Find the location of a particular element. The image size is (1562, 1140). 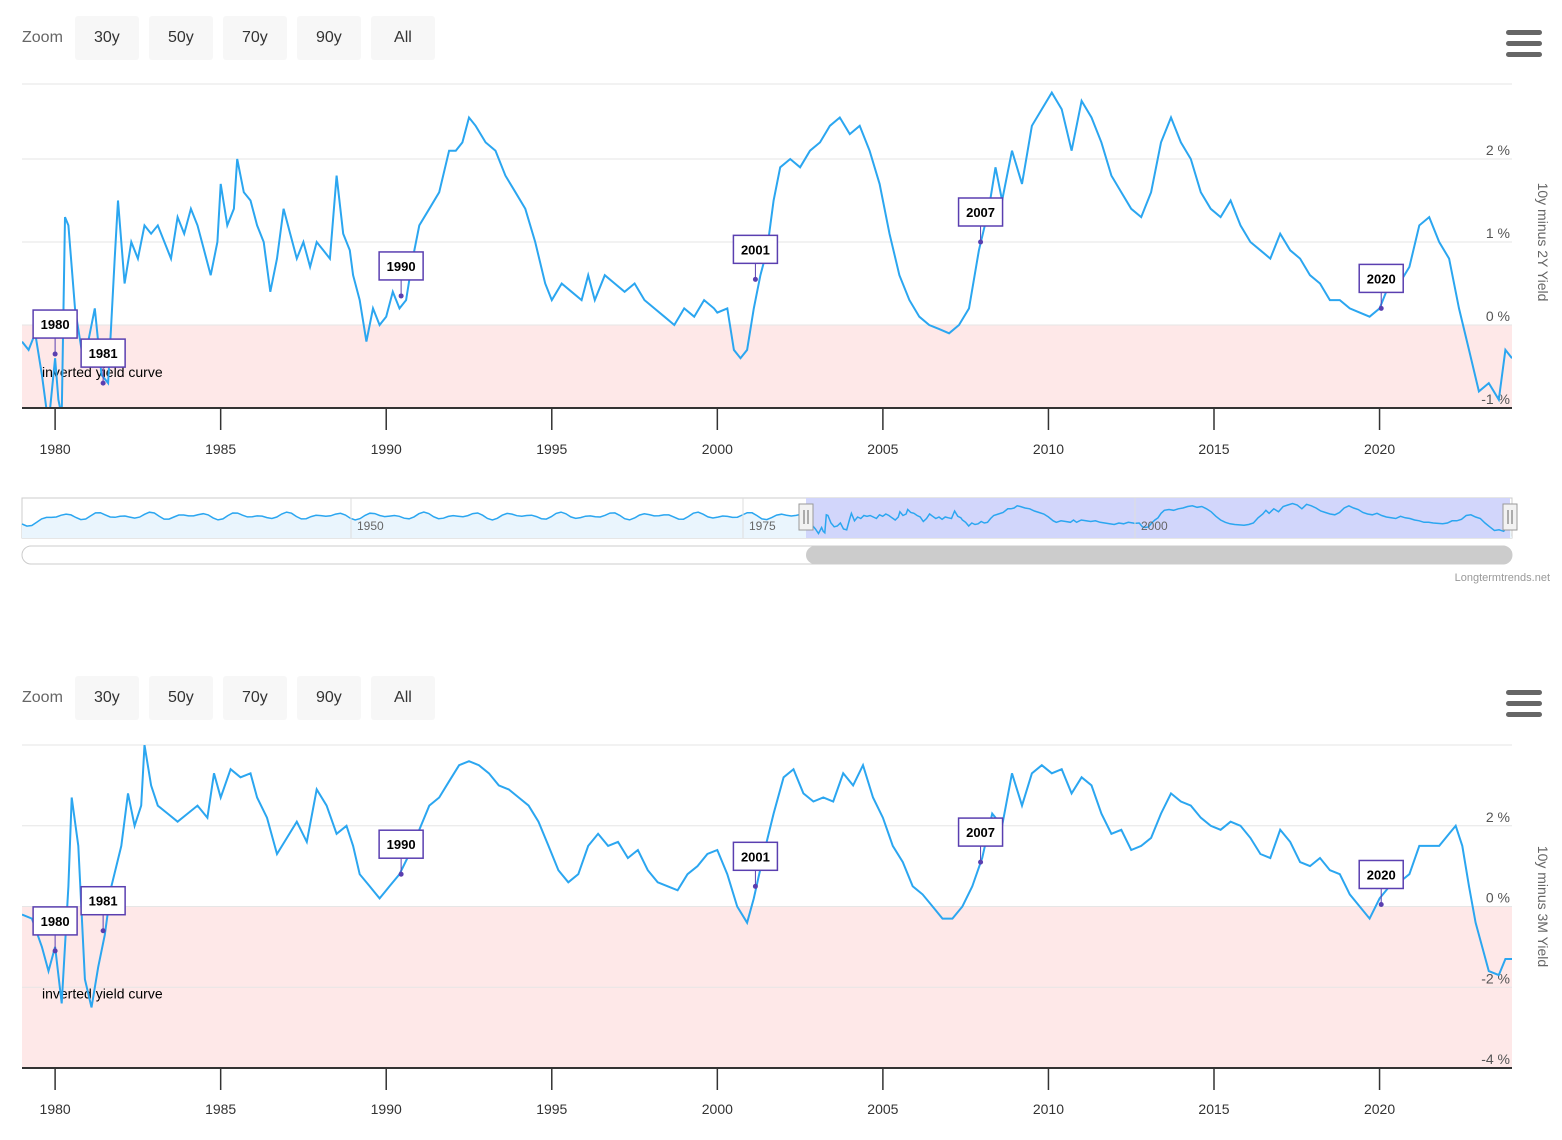

navigator-tick-label: 2000 is located at coordinates (1154, 526).